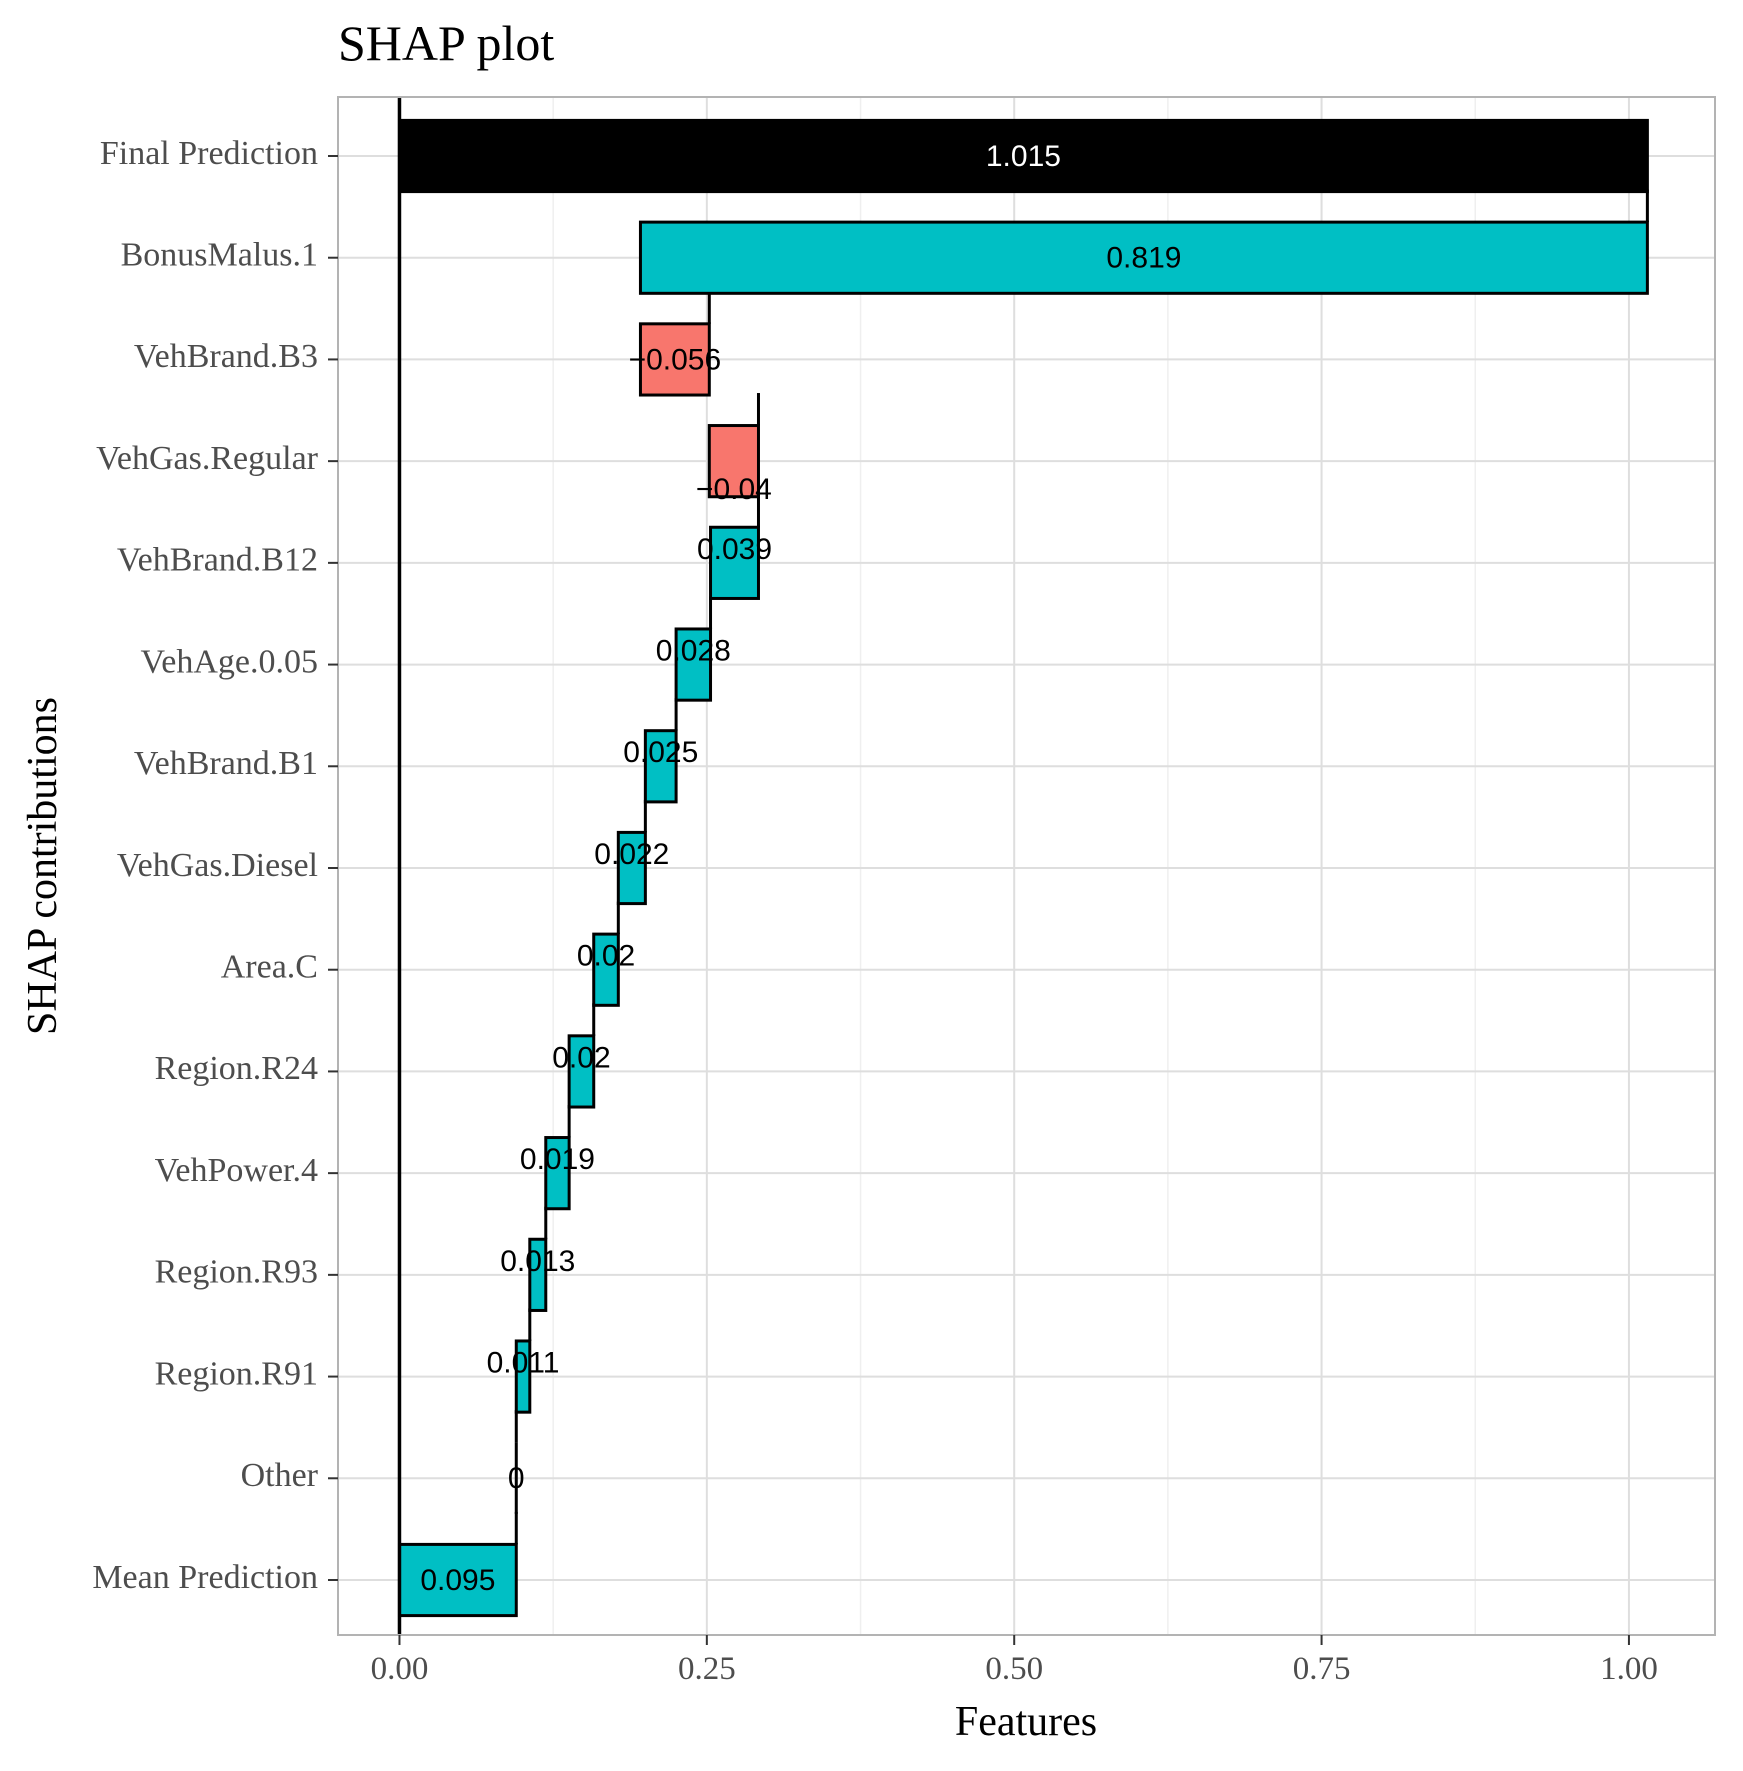 The height and width of the screenshot is (1771, 1743). I want to click on chart-title: SHAP plot, so click(446, 43).